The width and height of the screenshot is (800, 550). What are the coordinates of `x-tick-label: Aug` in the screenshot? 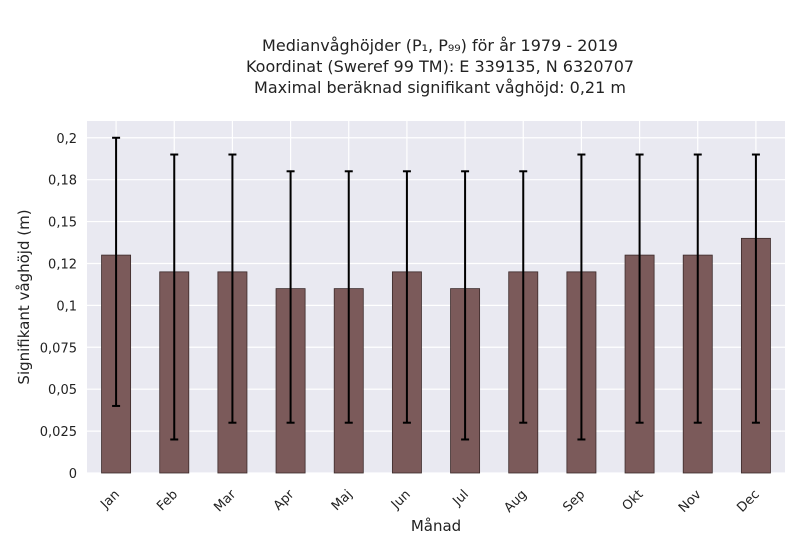 It's located at (516, 501).